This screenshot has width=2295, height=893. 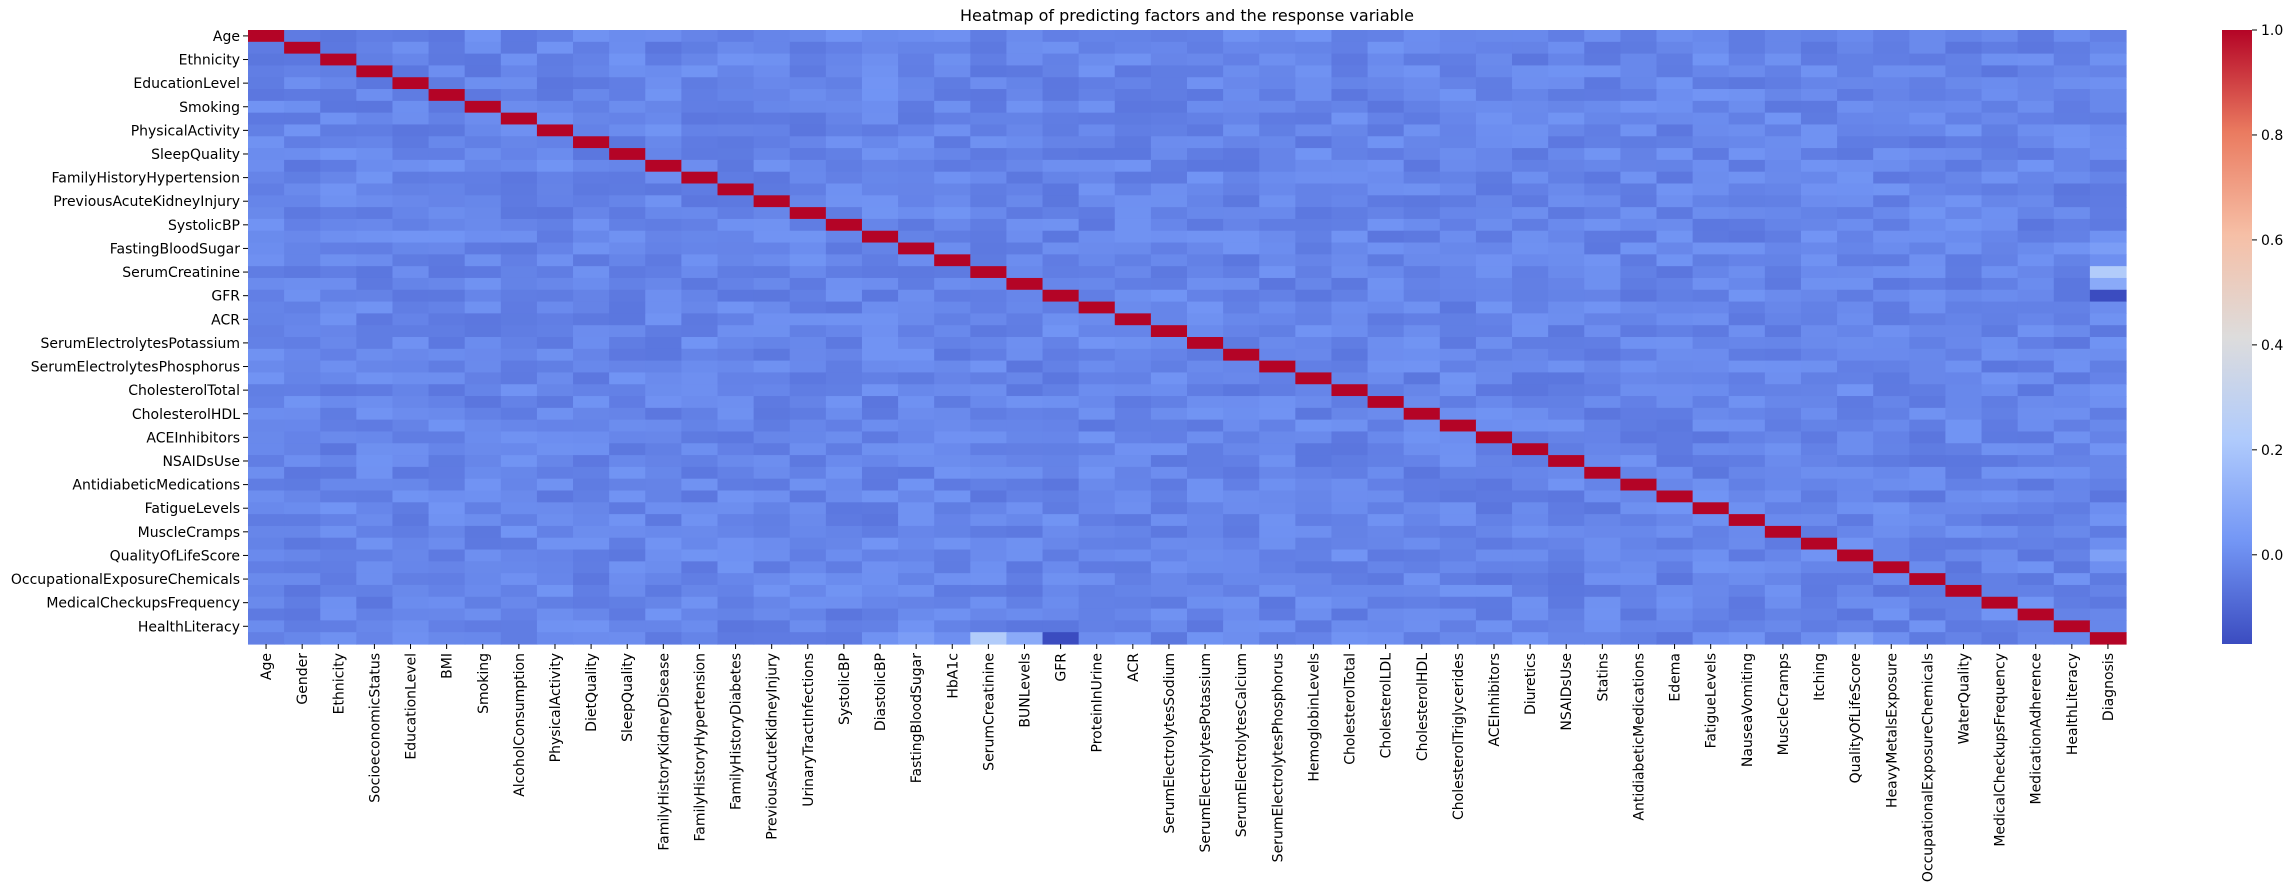 I want to click on x-tick-label: PhysicalActivity, so click(x=556, y=707).